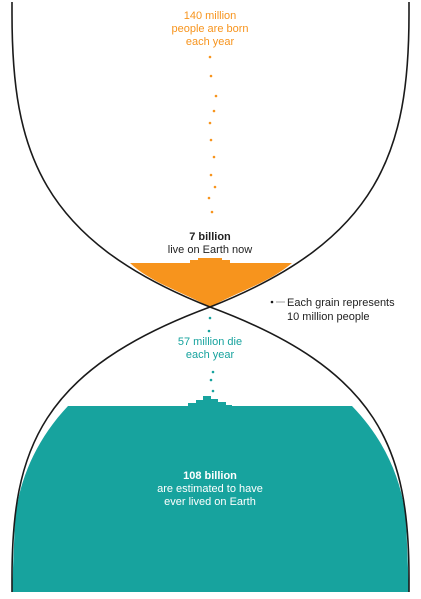 The height and width of the screenshot is (599, 421). I want to click on births-line-2: people are born, so click(210, 29).